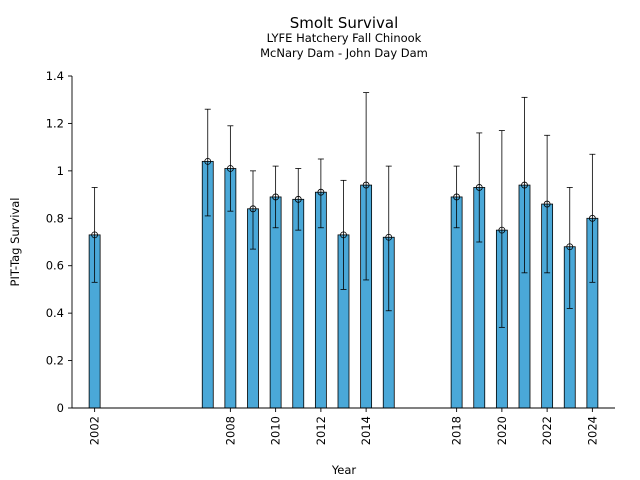  I want to click on point-marker-2018, so click(457, 197).